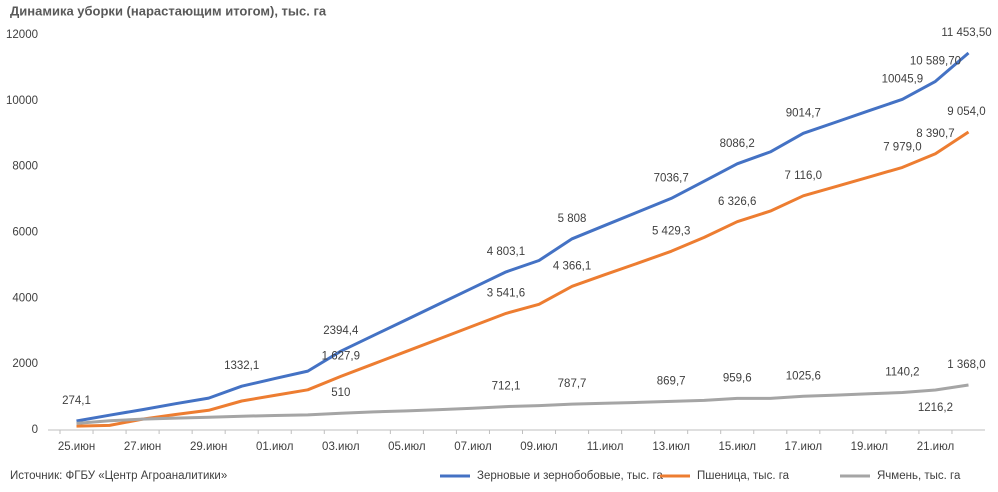 This screenshot has width=998, height=492. What do you see at coordinates (671, 447) in the screenshot?
I see `x-tick-label: 13.июл` at bounding box center [671, 447].